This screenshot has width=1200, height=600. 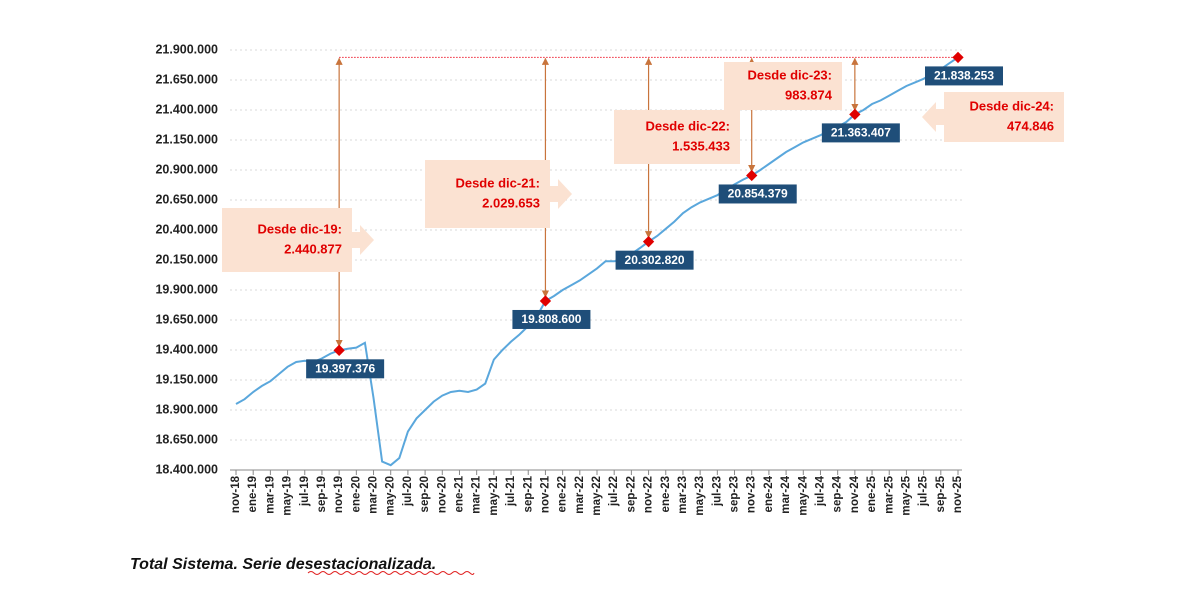 What do you see at coordinates (752, 494) in the screenshot?
I see `x-tick-label: nov-23` at bounding box center [752, 494].